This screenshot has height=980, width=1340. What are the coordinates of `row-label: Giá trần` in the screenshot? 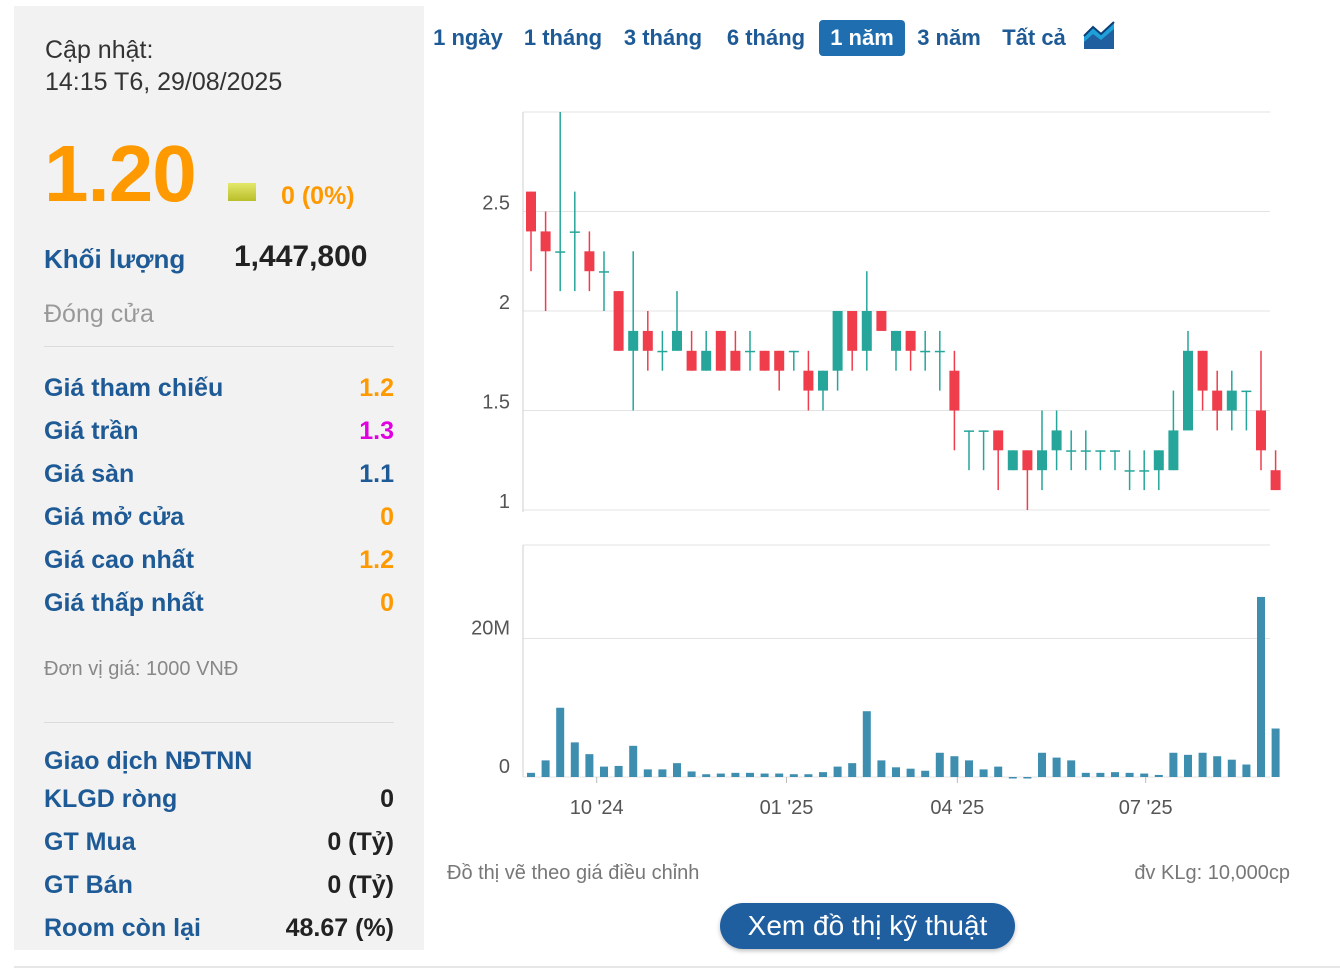 It's located at (91, 431).